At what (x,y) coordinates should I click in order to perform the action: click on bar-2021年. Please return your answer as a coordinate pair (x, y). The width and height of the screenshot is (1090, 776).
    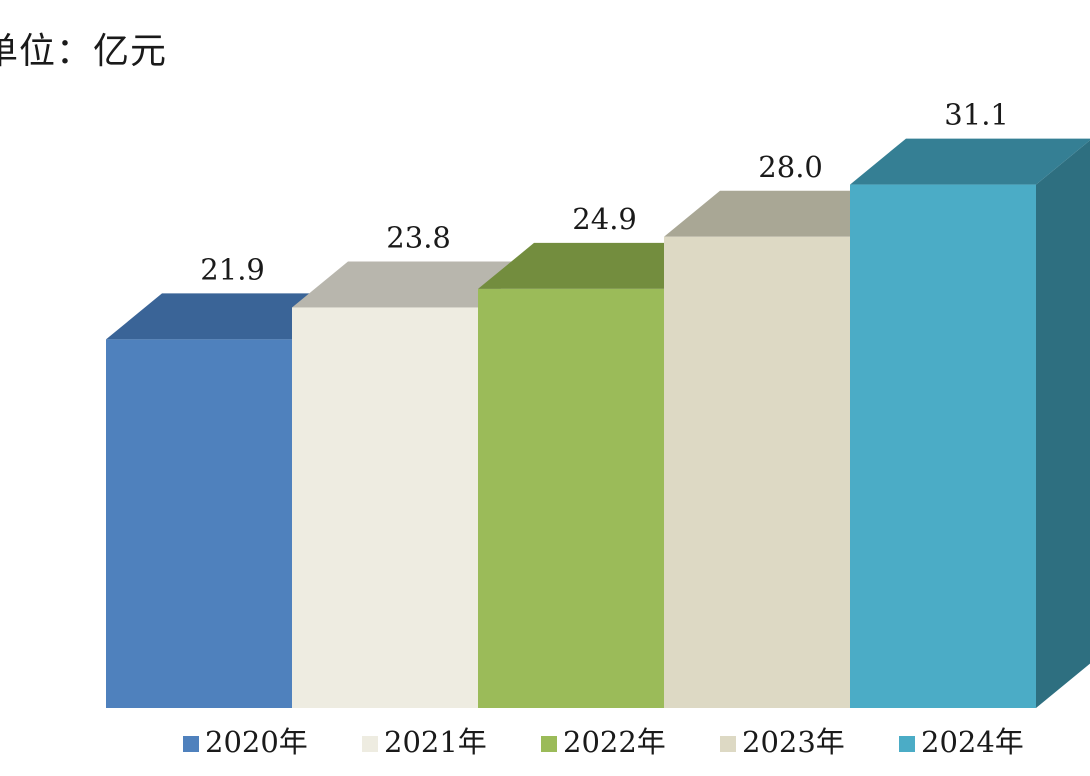
    Looking at the image, I should click on (385, 507).